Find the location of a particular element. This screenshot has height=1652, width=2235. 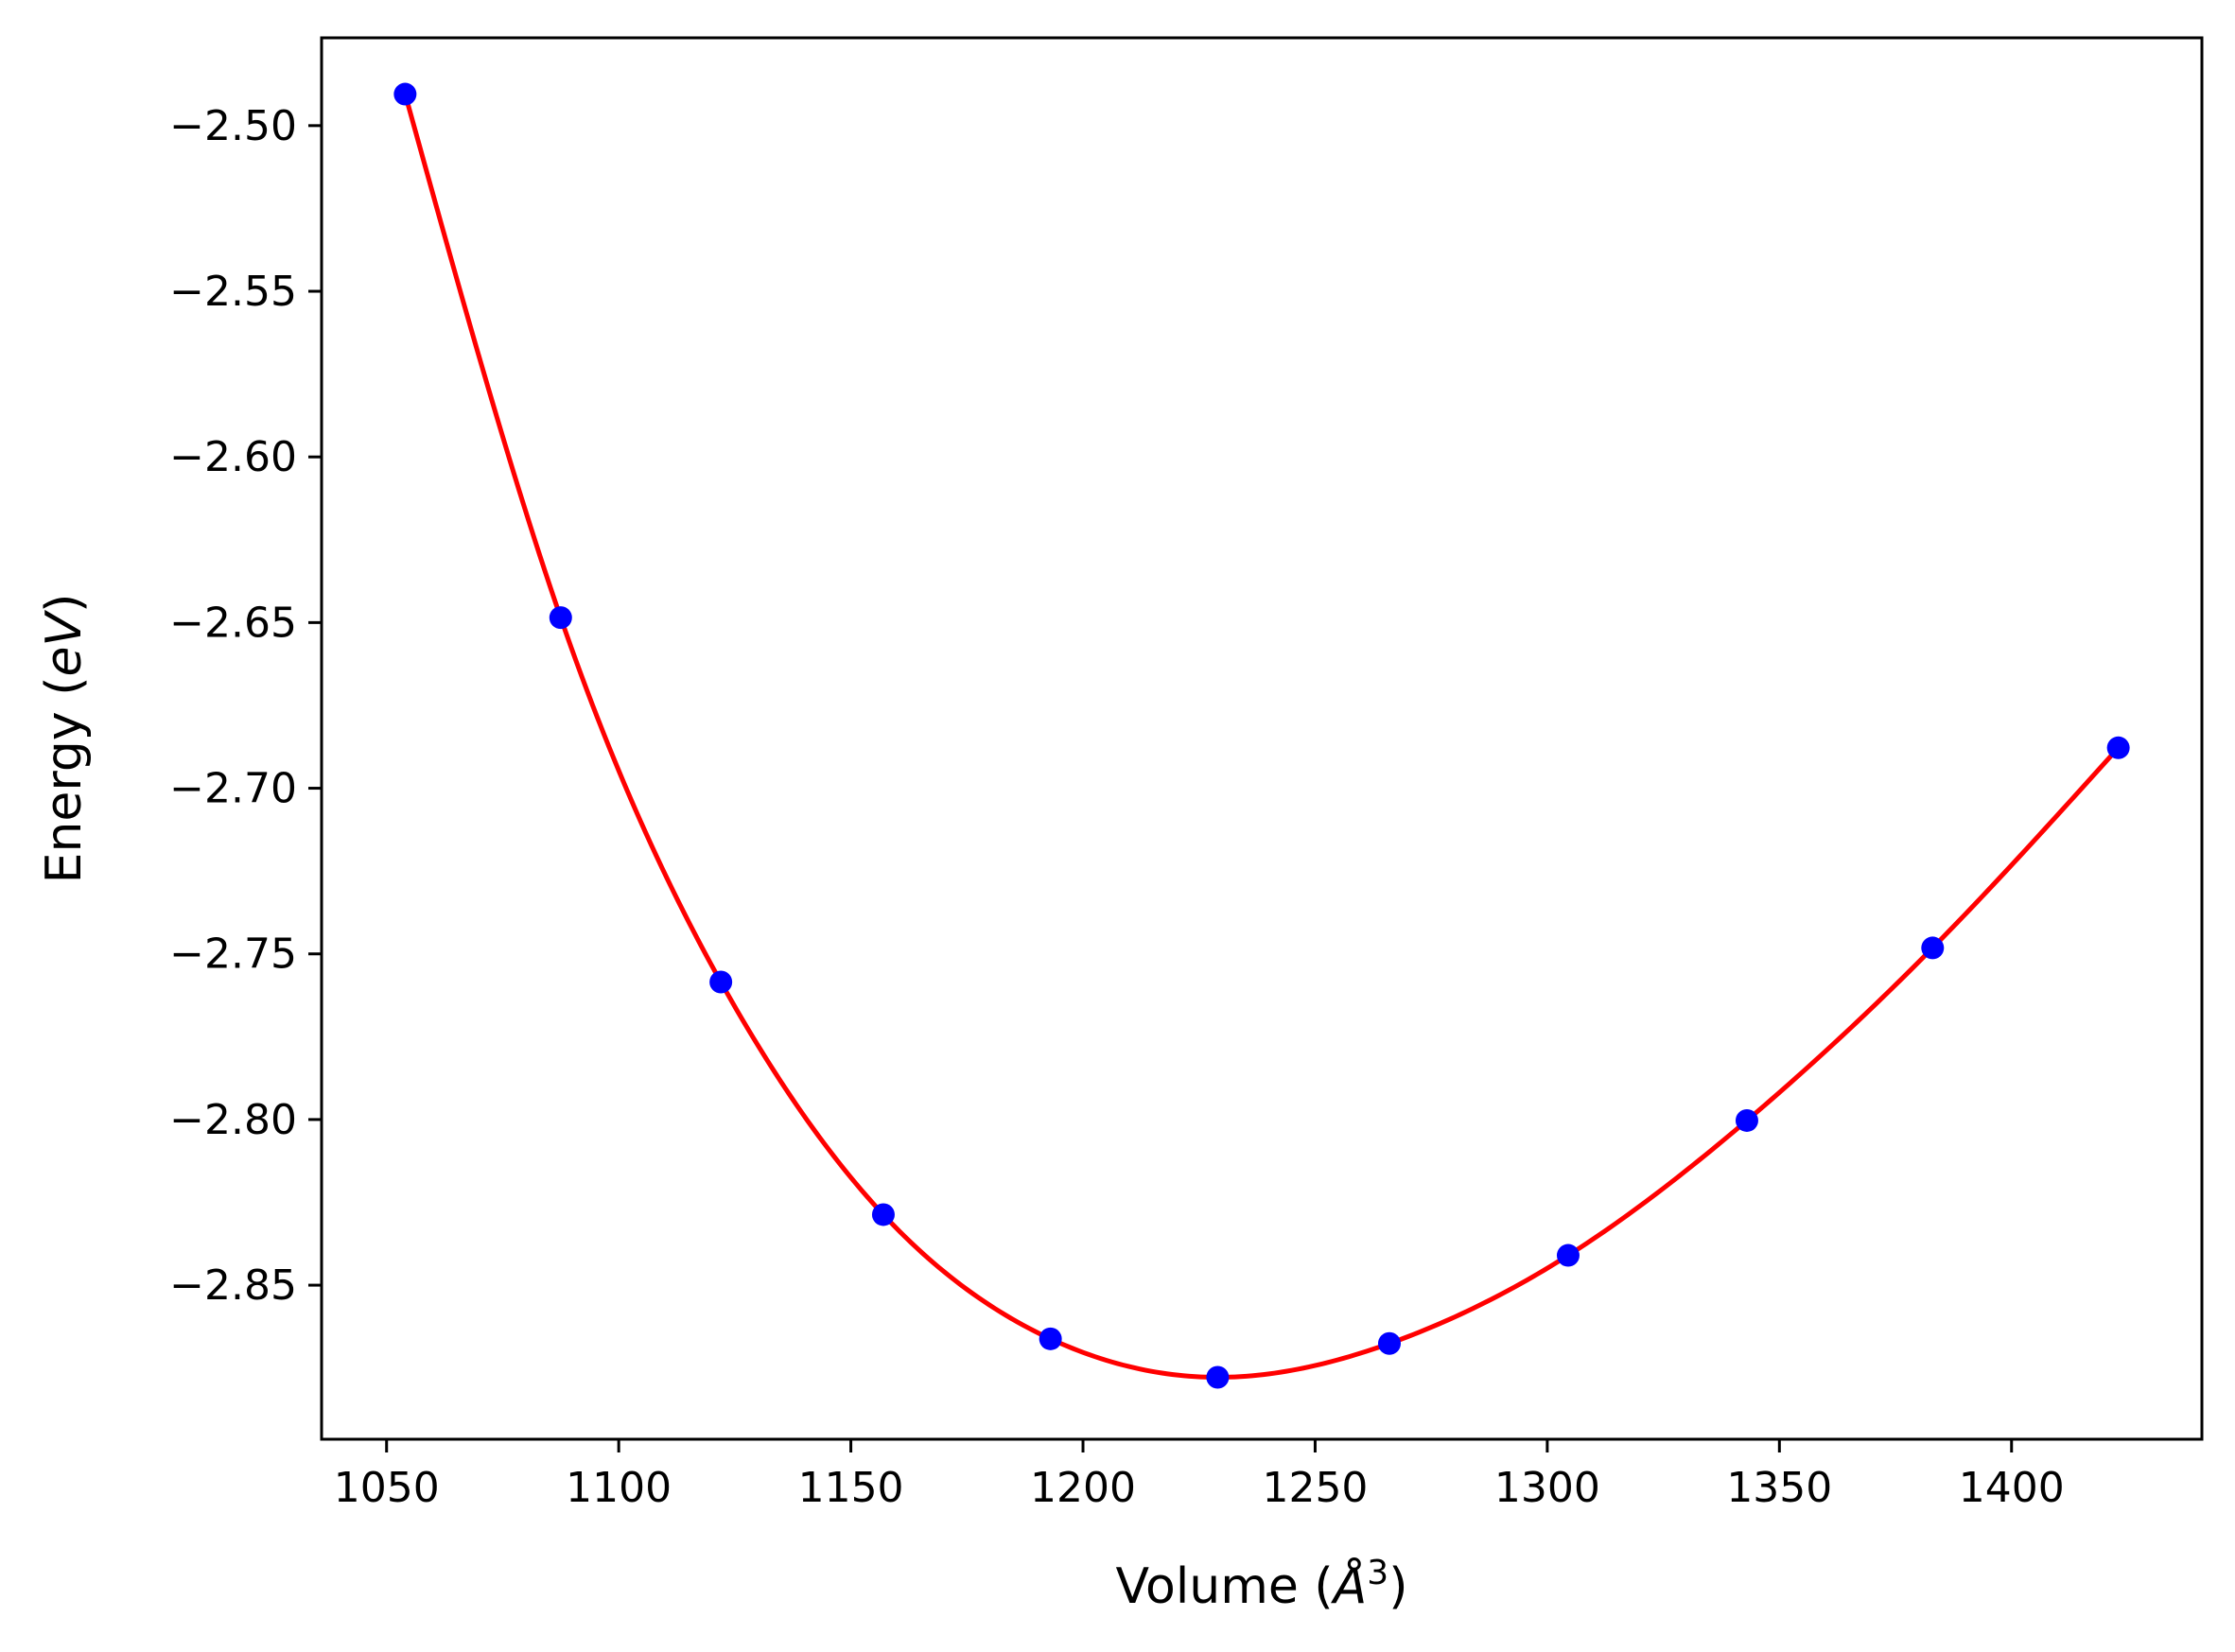

x-axis-label-close: ) is located at coordinates (1397, 1587).